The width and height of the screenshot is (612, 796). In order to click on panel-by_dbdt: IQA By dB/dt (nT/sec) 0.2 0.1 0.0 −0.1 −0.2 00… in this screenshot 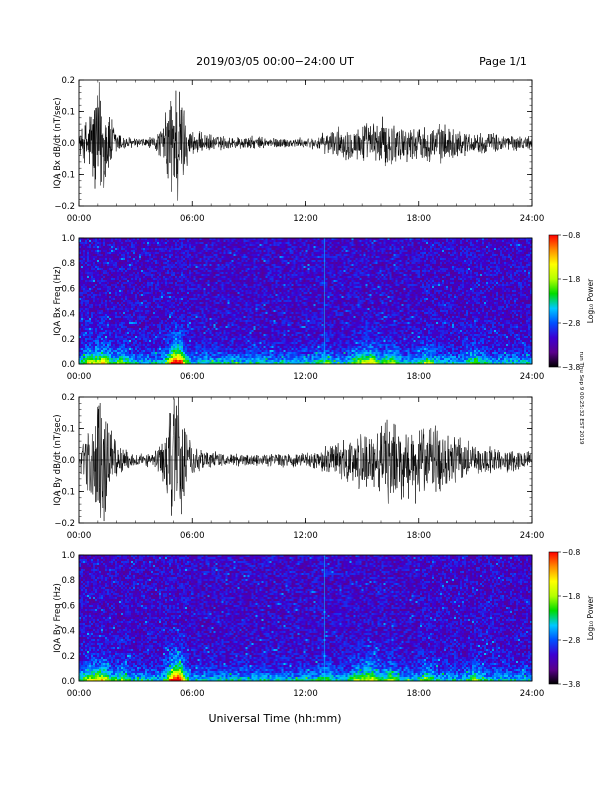, I will do `click(298, 467)`.